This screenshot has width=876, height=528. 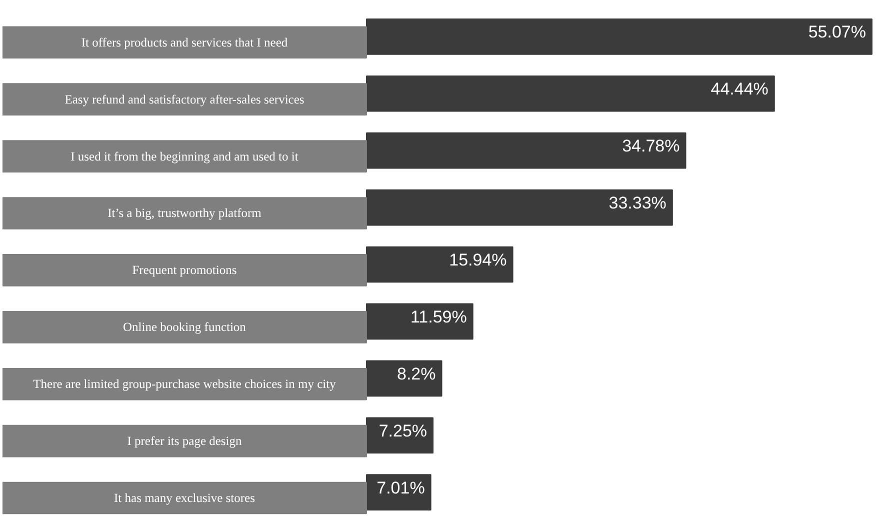 What do you see at coordinates (637, 202) in the screenshot?
I see `data-label: 33.33%` at bounding box center [637, 202].